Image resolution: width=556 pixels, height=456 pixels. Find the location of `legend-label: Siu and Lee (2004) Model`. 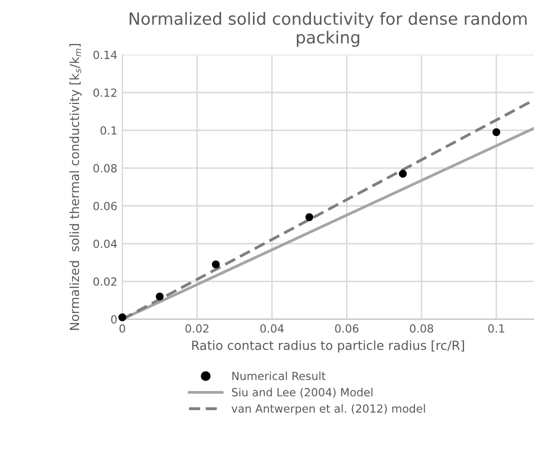

legend-label: Siu and Lee (2004) Model is located at coordinates (302, 393).